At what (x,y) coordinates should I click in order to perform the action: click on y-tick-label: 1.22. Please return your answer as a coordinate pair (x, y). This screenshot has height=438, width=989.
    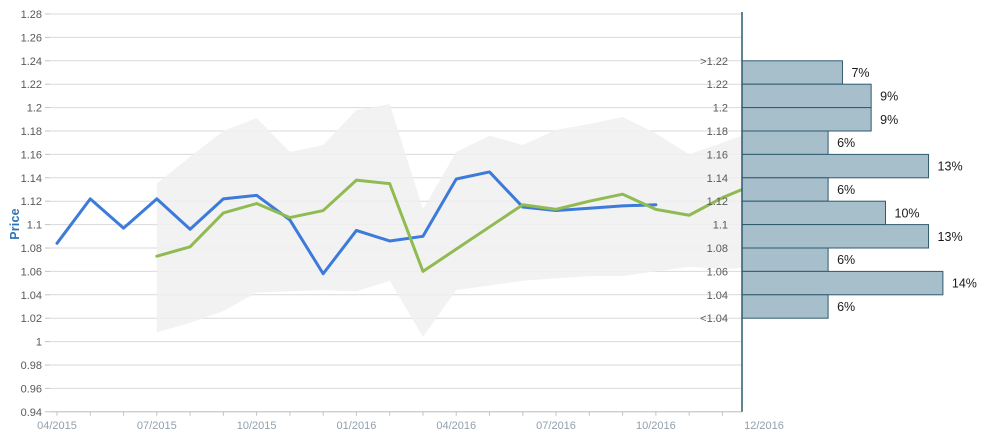
    Looking at the image, I should click on (31, 85).